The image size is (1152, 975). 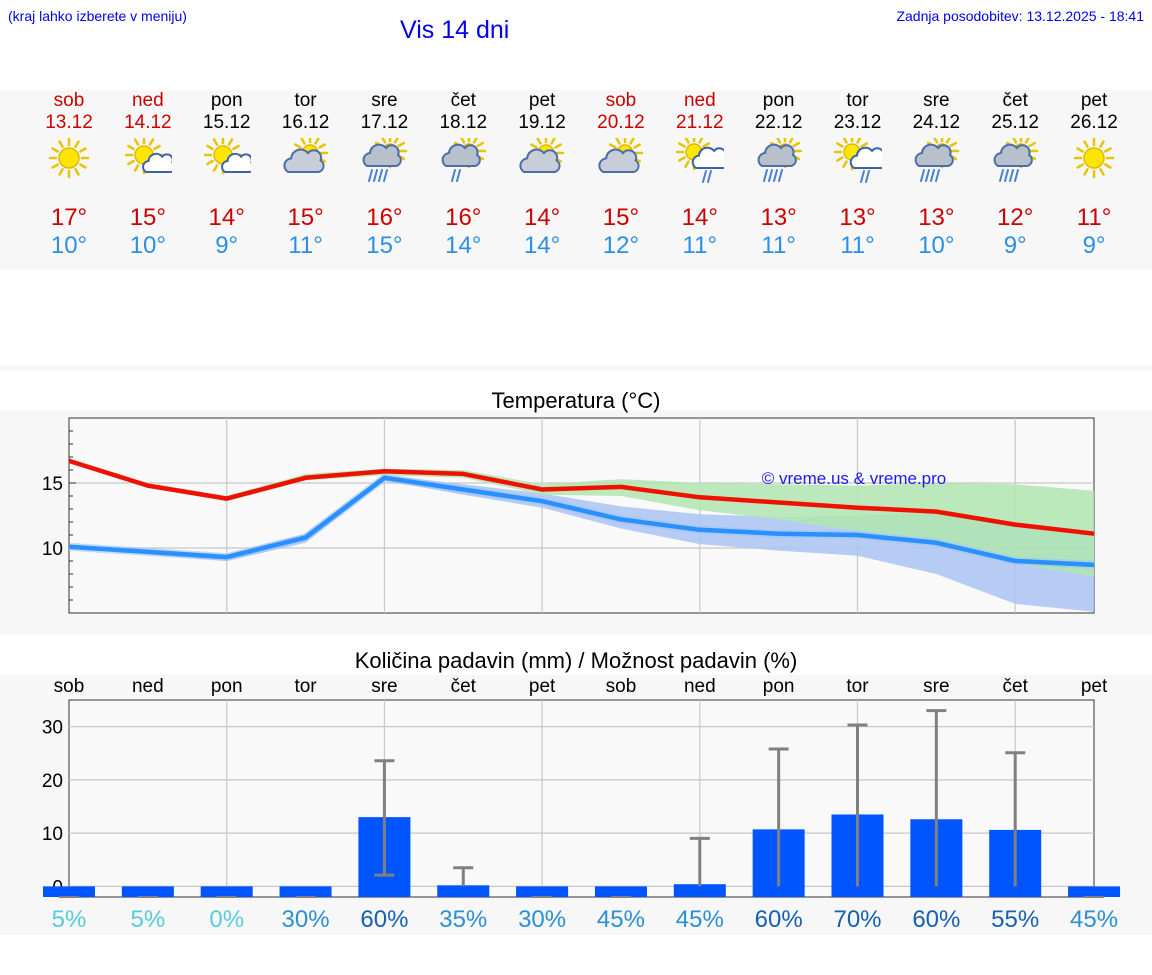 I want to click on max-temperature: 15°, so click(x=305, y=217).